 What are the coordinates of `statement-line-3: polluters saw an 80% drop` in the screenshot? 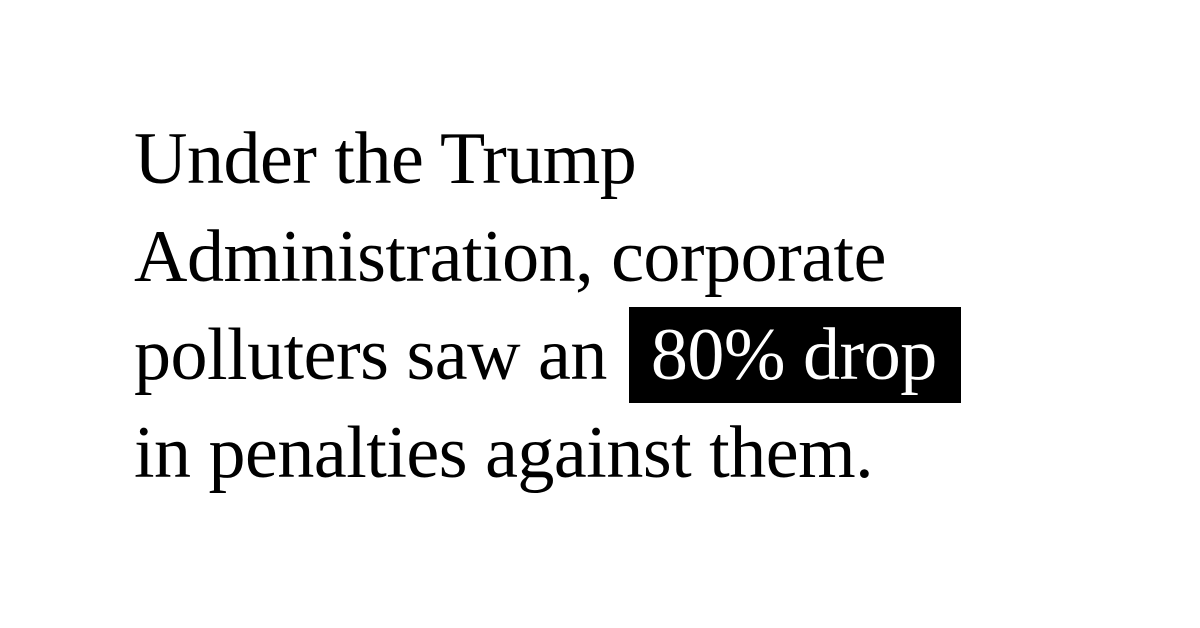 It's located at (634, 355).